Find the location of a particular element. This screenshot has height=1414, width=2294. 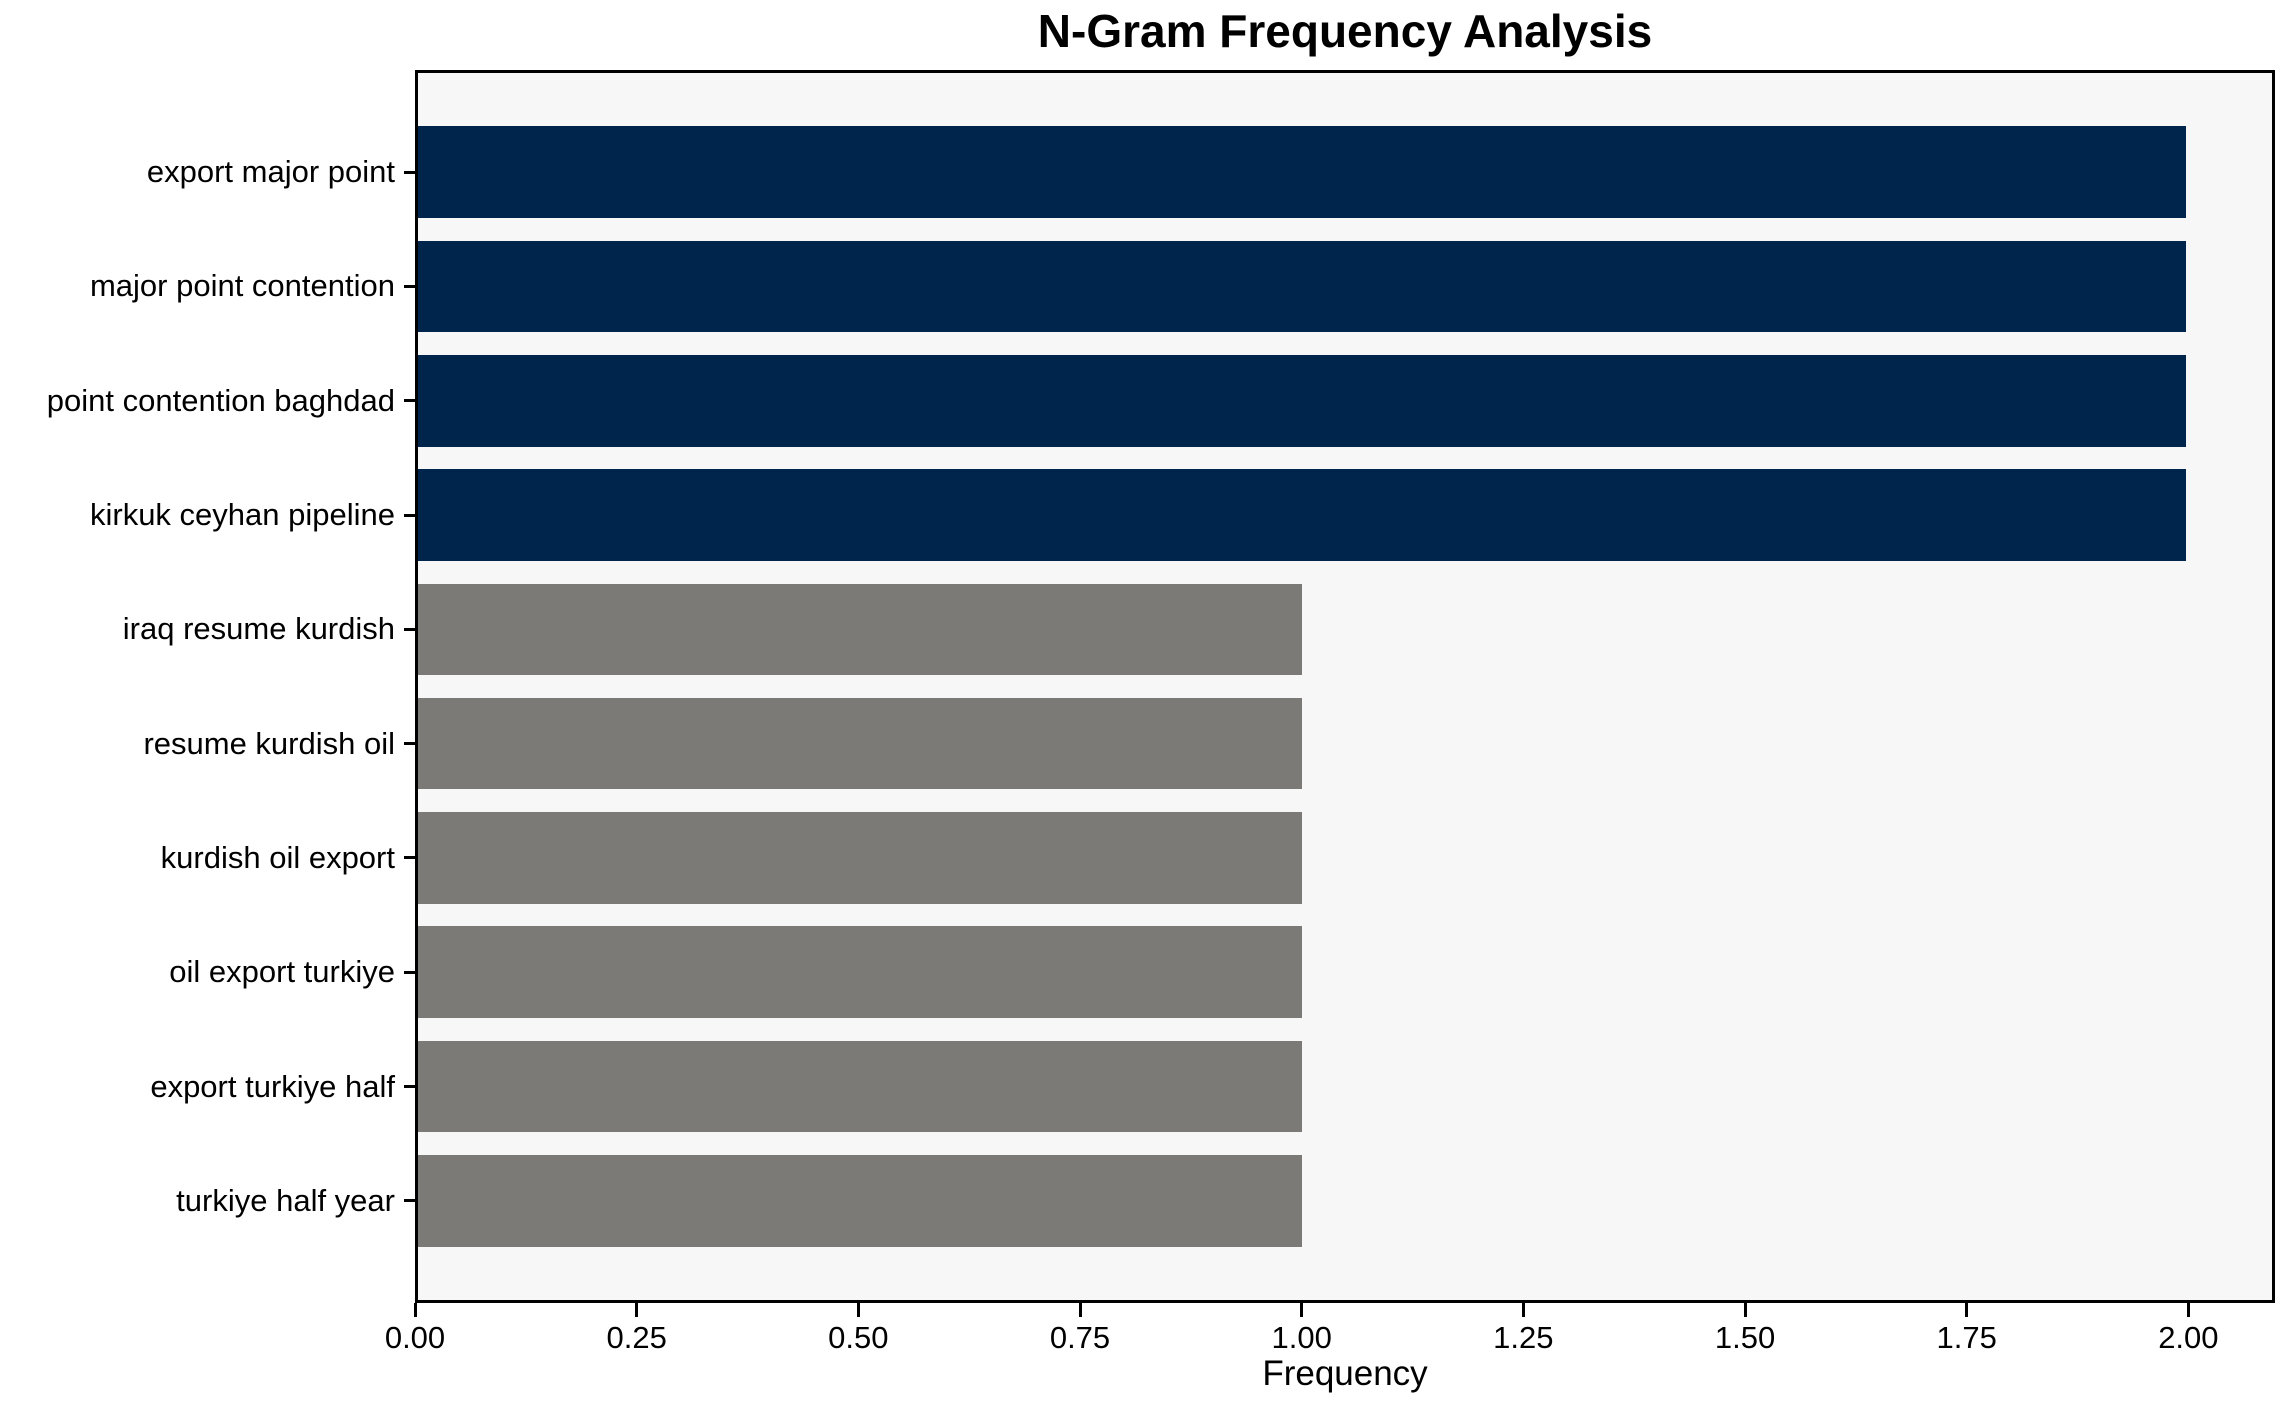

y-tick-label: export major point is located at coordinates (270, 172).